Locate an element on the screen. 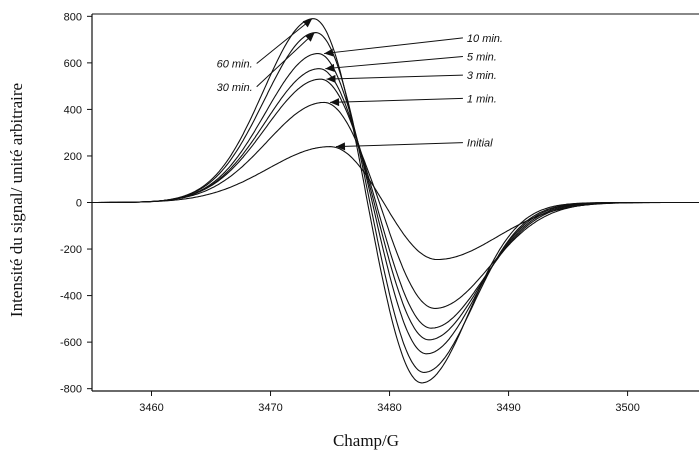  y-tick-label: 400 is located at coordinates (73, 110).